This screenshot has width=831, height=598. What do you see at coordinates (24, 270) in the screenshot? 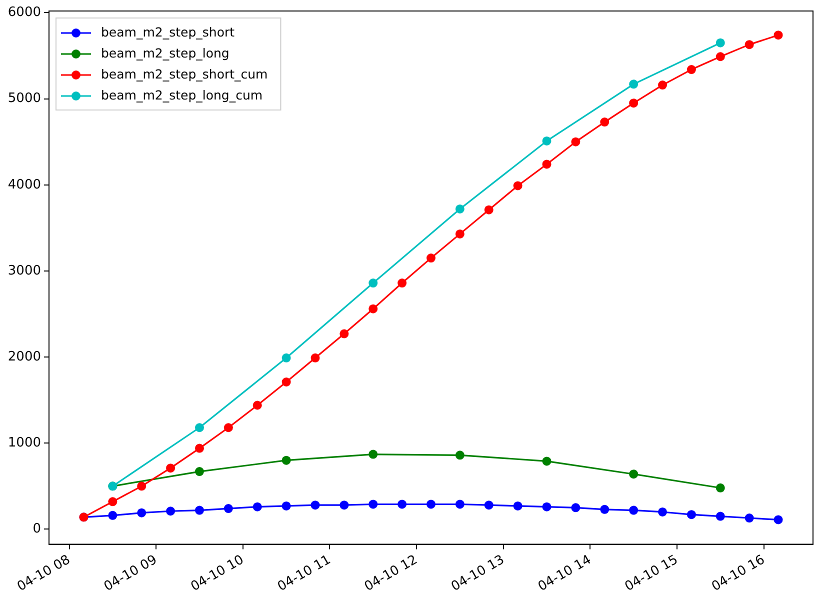
I see `y-tick-label: 3000` at bounding box center [24, 270].